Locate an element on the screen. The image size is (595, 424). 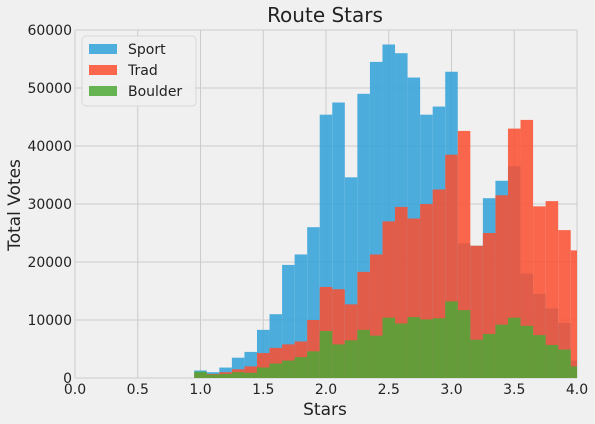
y-tick-label: 30000 is located at coordinates (49, 205).